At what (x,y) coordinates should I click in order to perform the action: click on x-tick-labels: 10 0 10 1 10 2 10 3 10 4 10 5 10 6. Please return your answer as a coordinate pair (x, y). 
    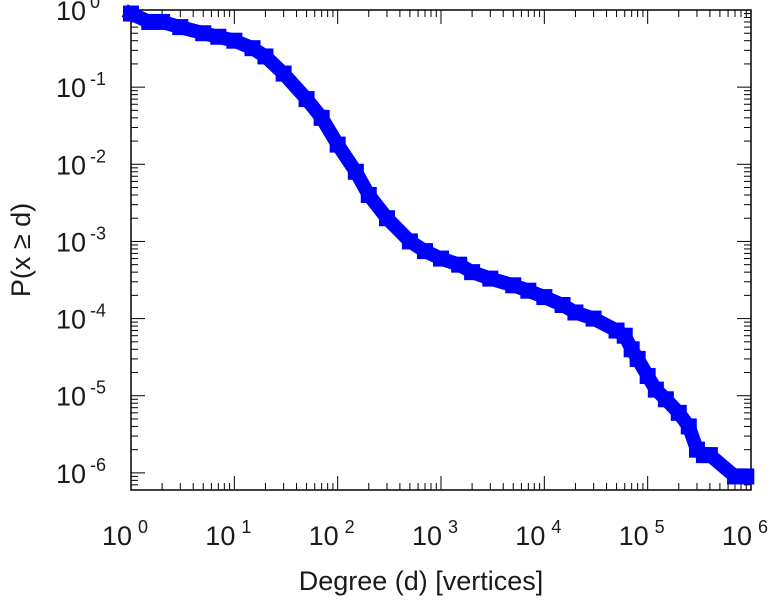
    Looking at the image, I should click on (435, 534).